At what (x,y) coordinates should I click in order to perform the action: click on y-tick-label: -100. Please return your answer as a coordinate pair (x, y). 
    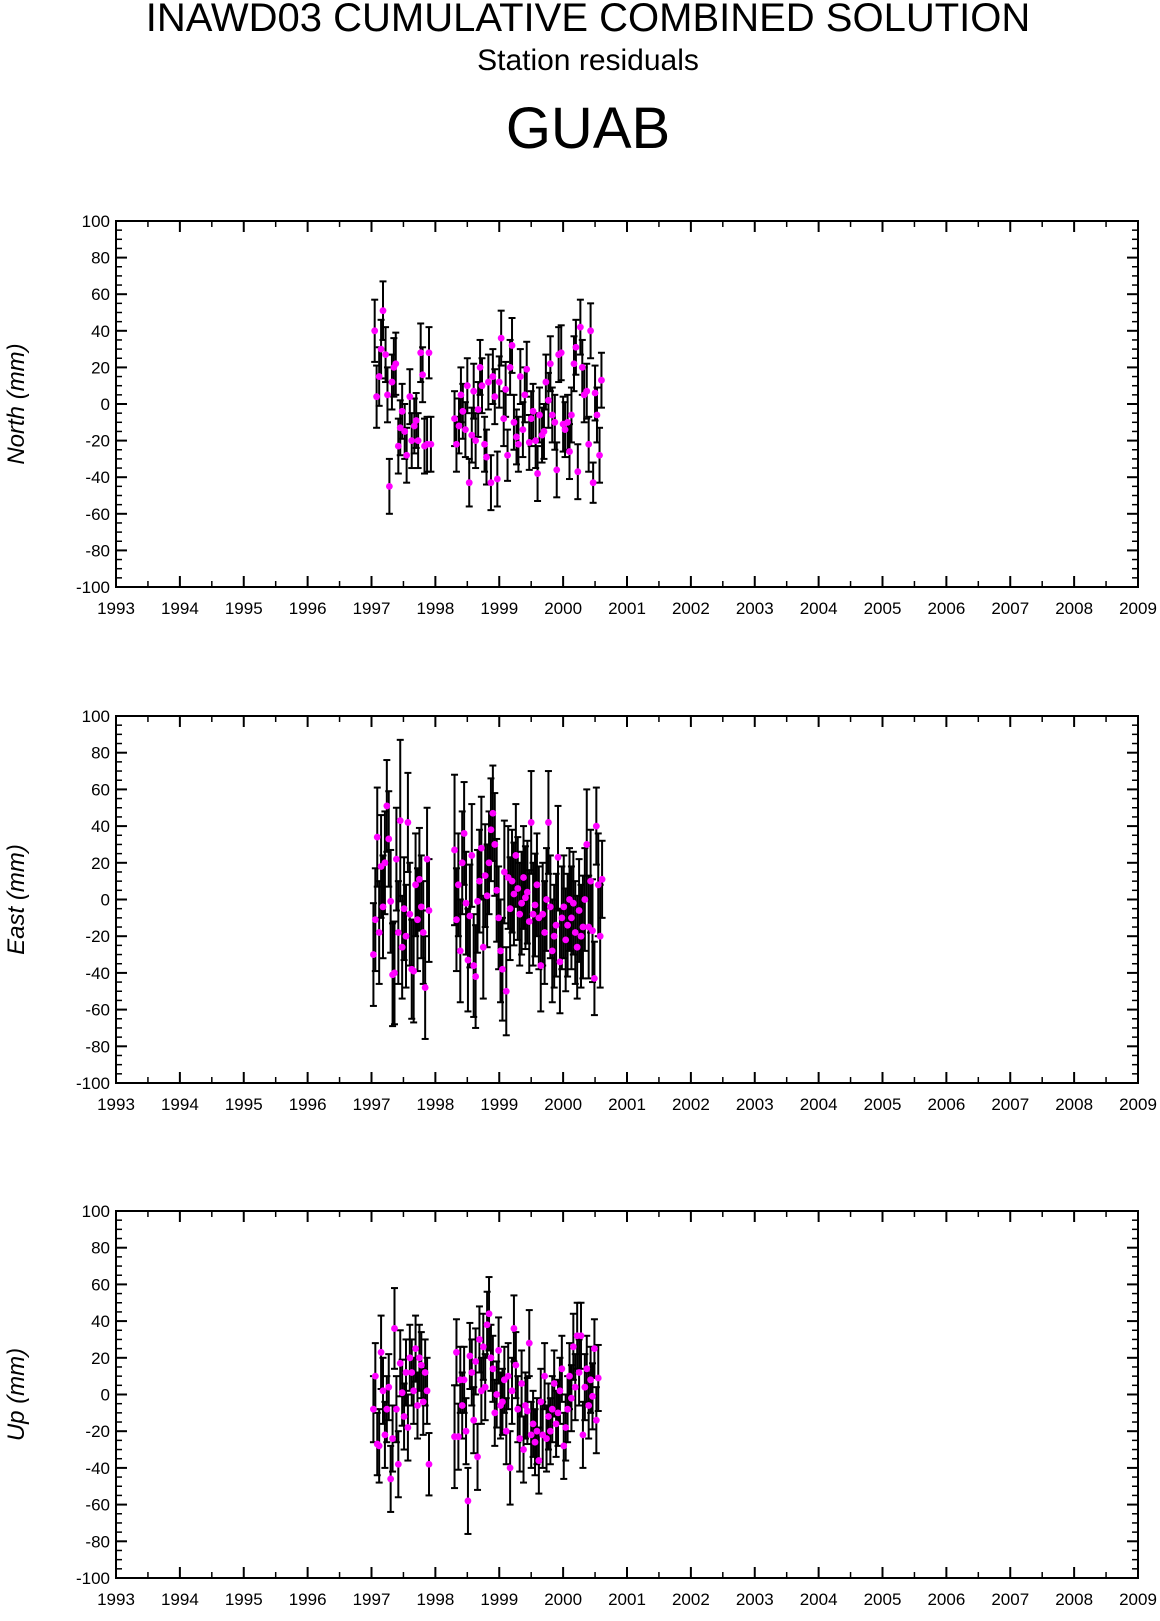
    Looking at the image, I should click on (93, 587).